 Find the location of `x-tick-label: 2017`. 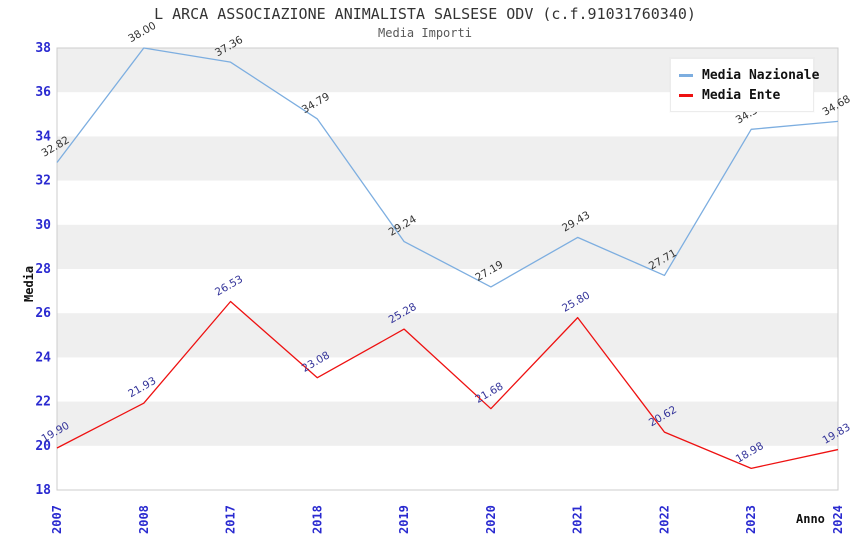

x-tick-label: 2017 is located at coordinates (231, 519).